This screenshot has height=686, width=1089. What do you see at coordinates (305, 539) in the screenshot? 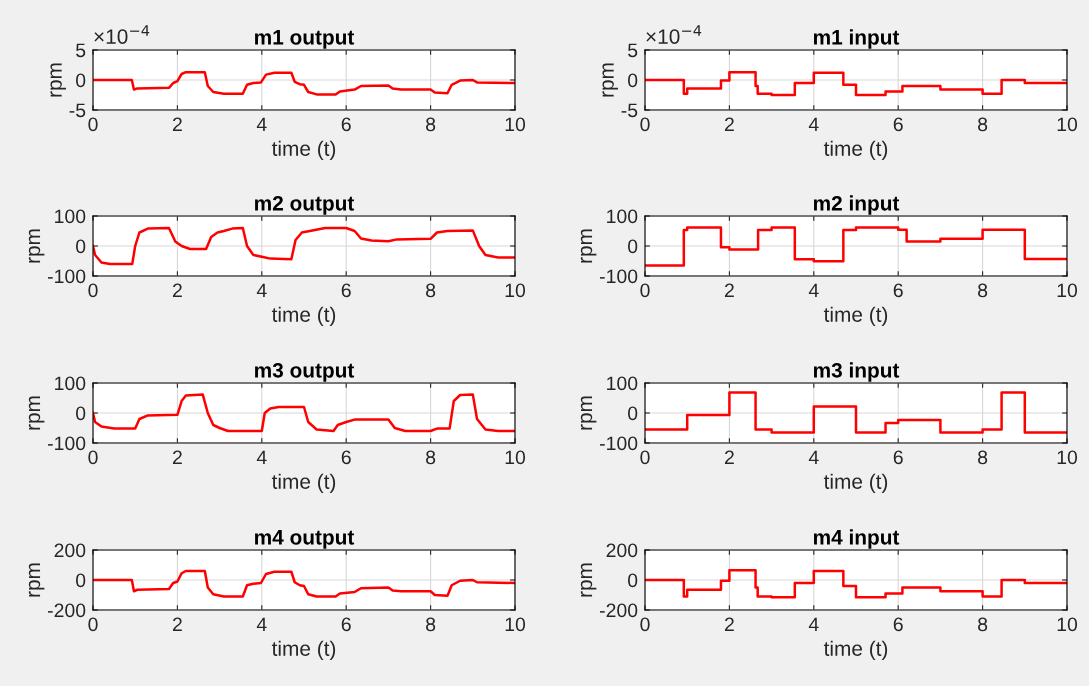
I see `chart-title: m4 output` at bounding box center [305, 539].